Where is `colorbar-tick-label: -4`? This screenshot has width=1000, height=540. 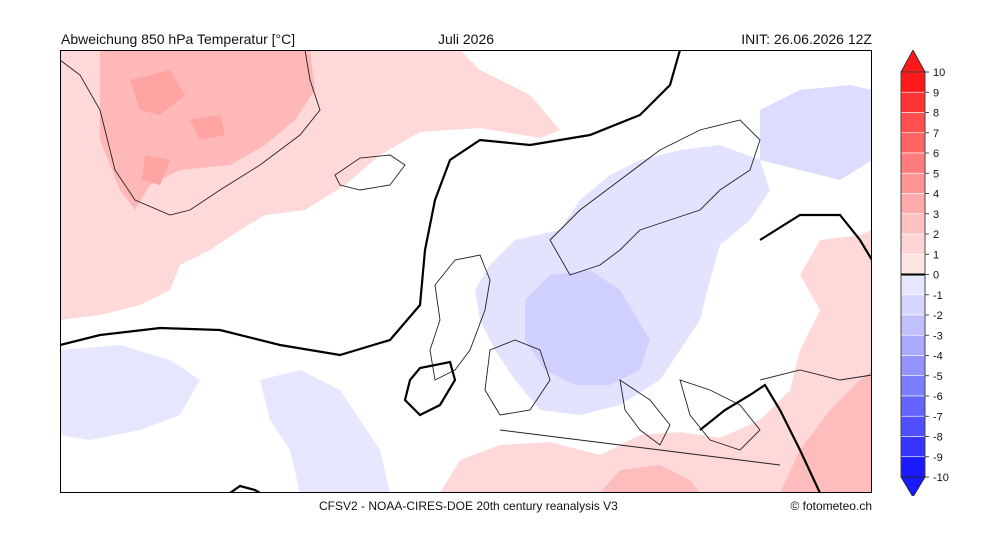
colorbar-tick-label: -4 is located at coordinates (938, 357).